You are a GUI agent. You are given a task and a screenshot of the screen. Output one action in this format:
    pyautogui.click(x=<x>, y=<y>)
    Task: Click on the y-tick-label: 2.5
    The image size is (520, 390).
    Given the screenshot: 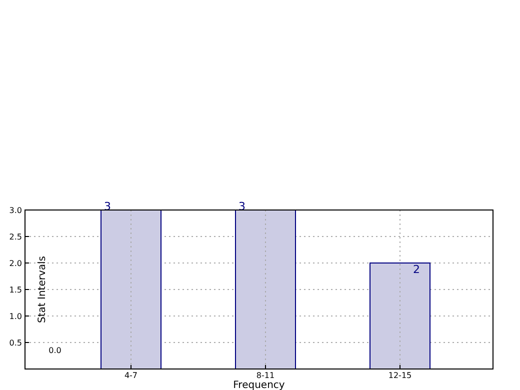 What is the action you would take?
    pyautogui.click(x=15, y=237)
    